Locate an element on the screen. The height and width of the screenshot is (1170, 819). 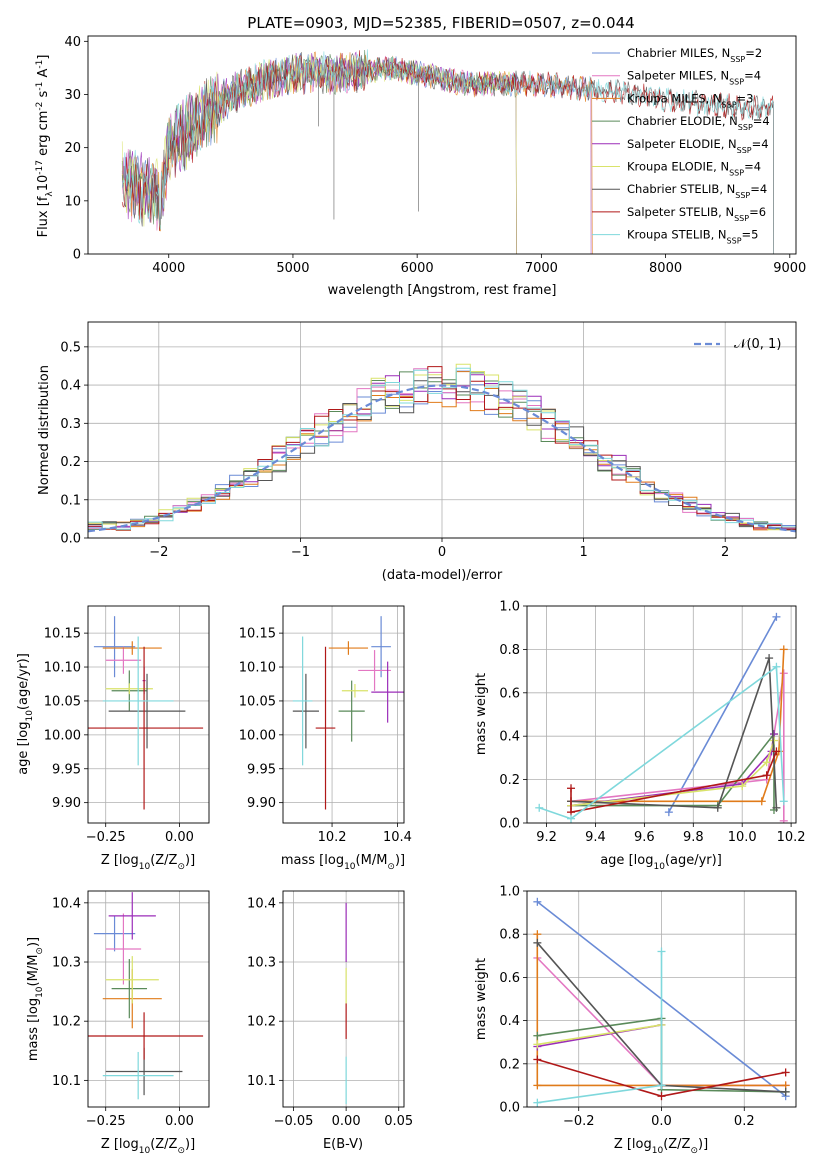
histogram-step is located at coordinates (442, 451).